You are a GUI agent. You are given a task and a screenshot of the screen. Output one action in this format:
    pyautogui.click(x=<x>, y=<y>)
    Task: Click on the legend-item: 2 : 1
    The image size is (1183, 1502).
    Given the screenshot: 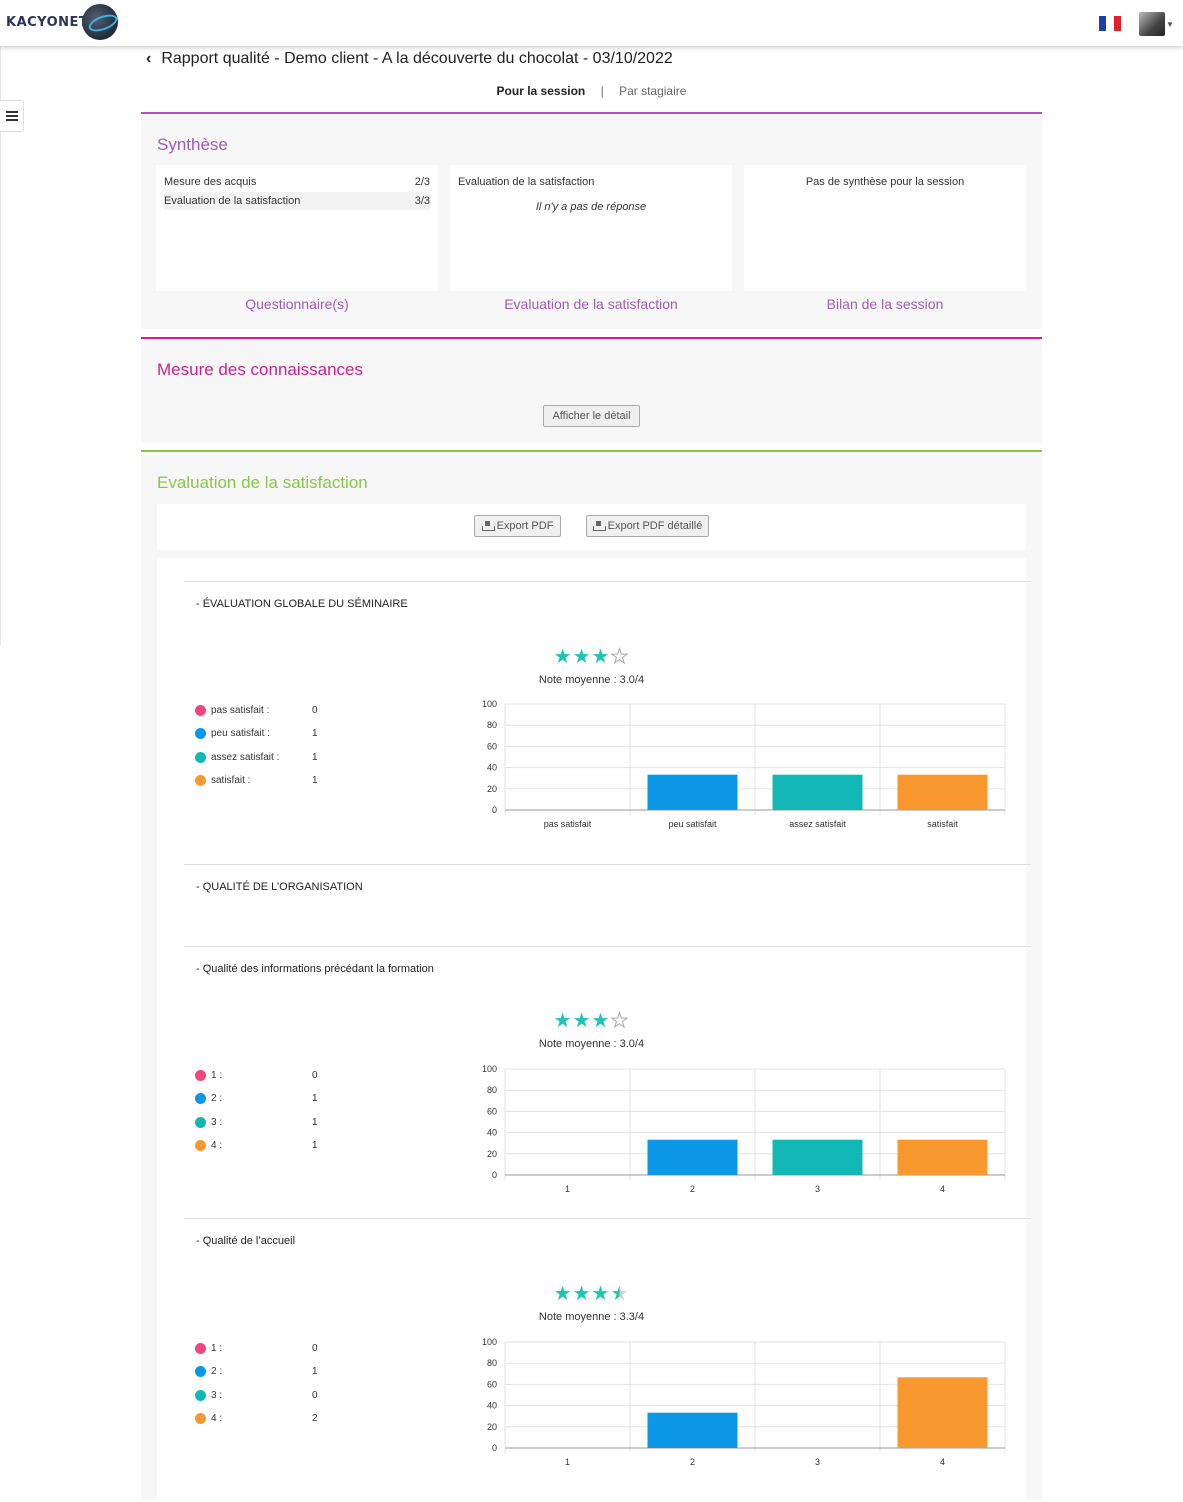 What is the action you would take?
    pyautogui.click(x=260, y=1371)
    